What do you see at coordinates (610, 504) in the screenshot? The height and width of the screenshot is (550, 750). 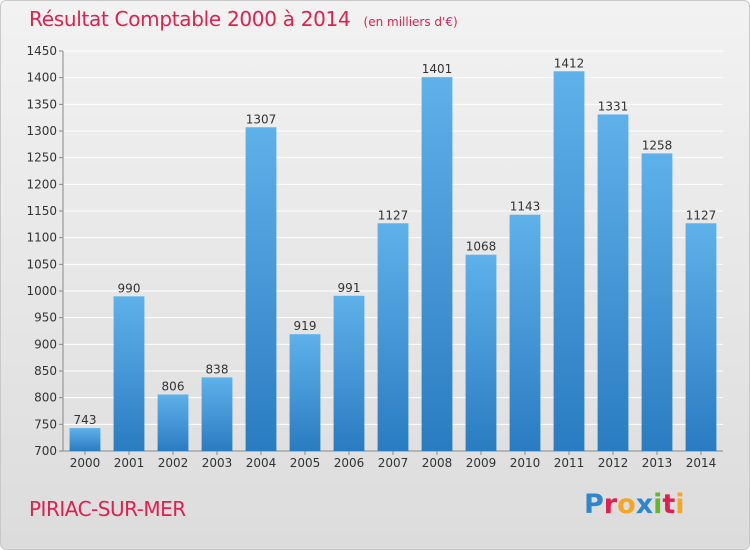 I see `logo-letter: r` at bounding box center [610, 504].